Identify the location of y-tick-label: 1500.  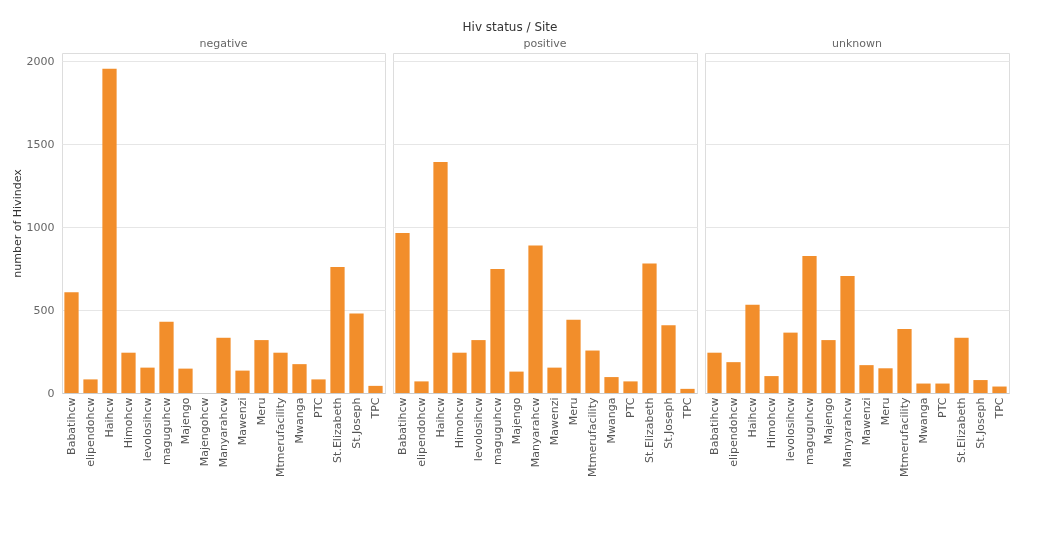
(40, 144).